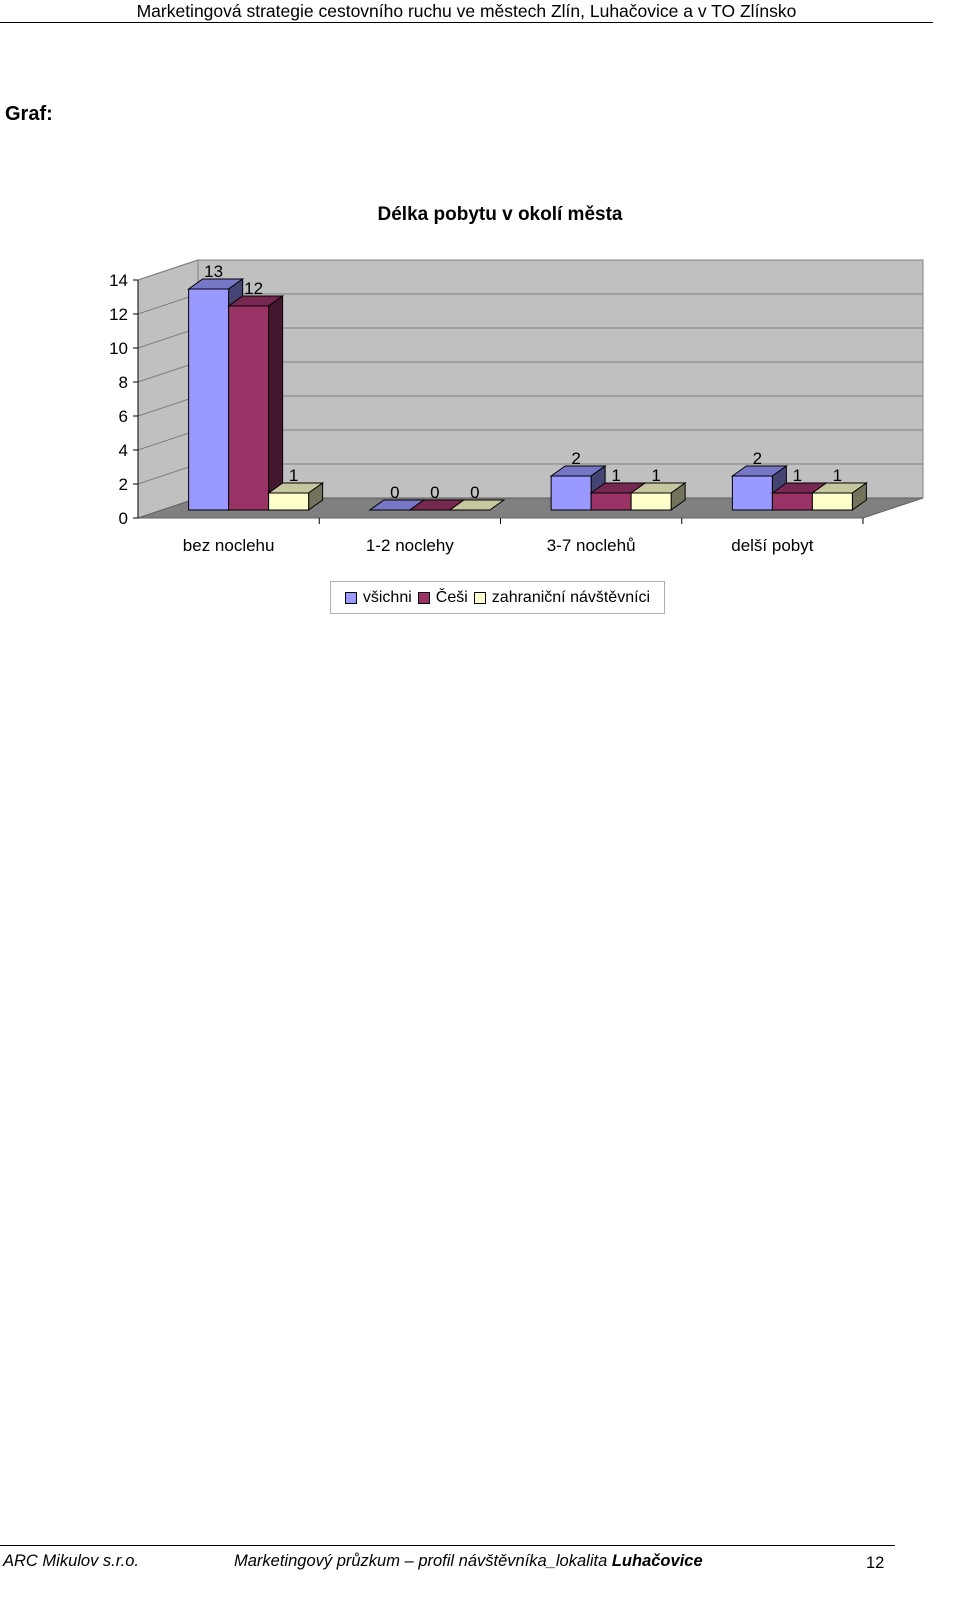 The image size is (960, 1613). I want to click on data-label: 12, so click(253, 288).